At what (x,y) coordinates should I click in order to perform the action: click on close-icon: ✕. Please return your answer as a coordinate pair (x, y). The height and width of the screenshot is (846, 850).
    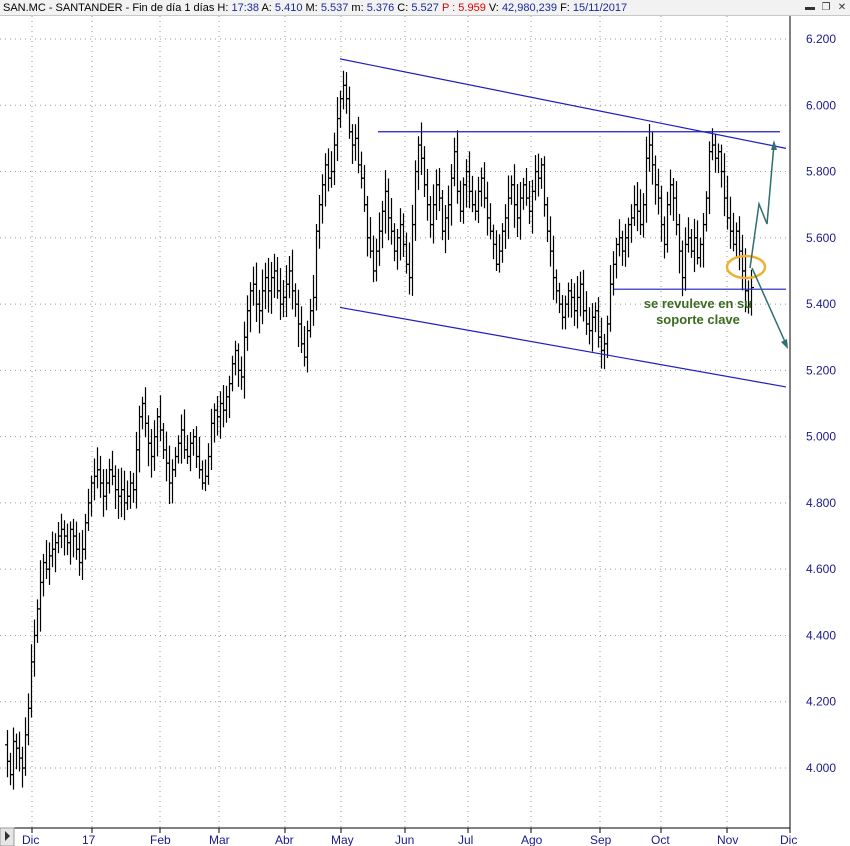
    Looking at the image, I should click on (842, 7).